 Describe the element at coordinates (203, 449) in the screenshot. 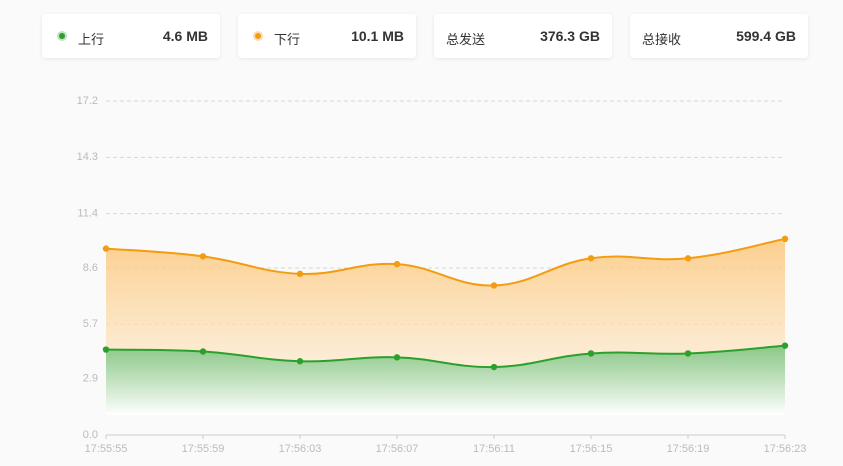

I see `x-tick-label: 17:55:59` at that location.